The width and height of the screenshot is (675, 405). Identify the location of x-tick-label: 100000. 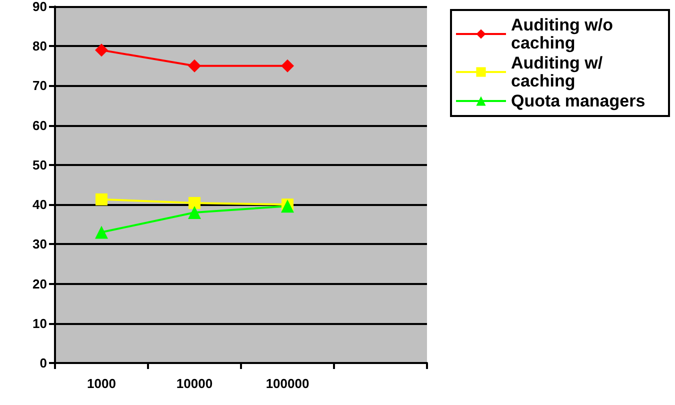
(288, 383).